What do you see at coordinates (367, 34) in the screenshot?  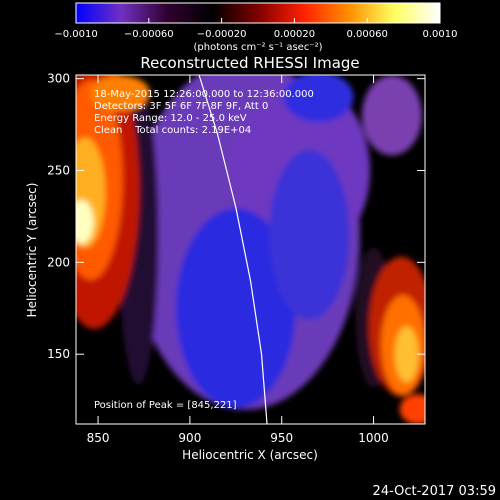 I see `colorbar-tick-label: 0.00060` at bounding box center [367, 34].